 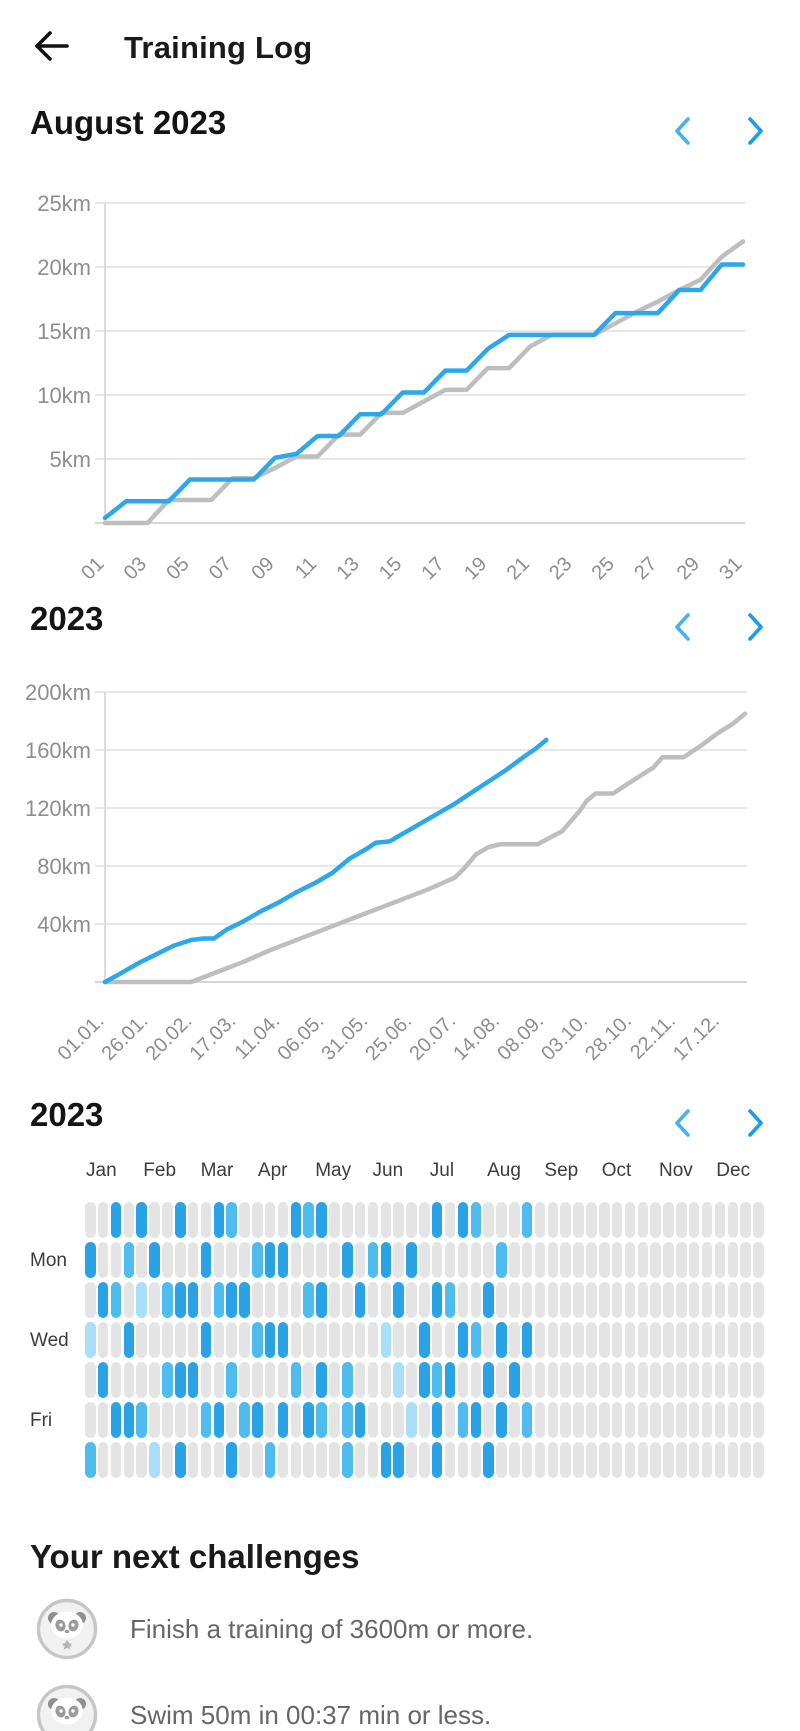 What do you see at coordinates (603, 568) in the screenshot?
I see `x-tick-label: 25` at bounding box center [603, 568].